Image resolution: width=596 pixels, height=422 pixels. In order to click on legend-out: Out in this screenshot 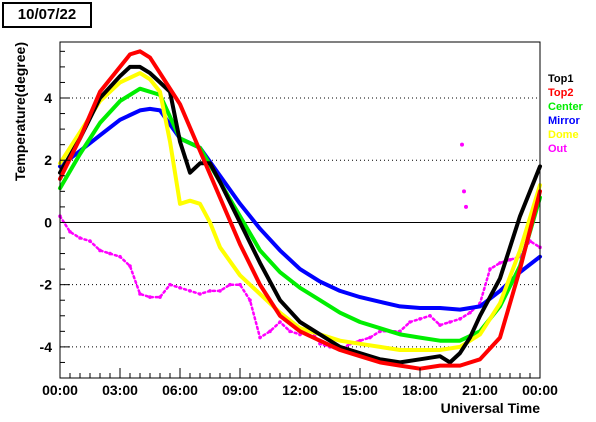, I will do `click(557, 149)`.